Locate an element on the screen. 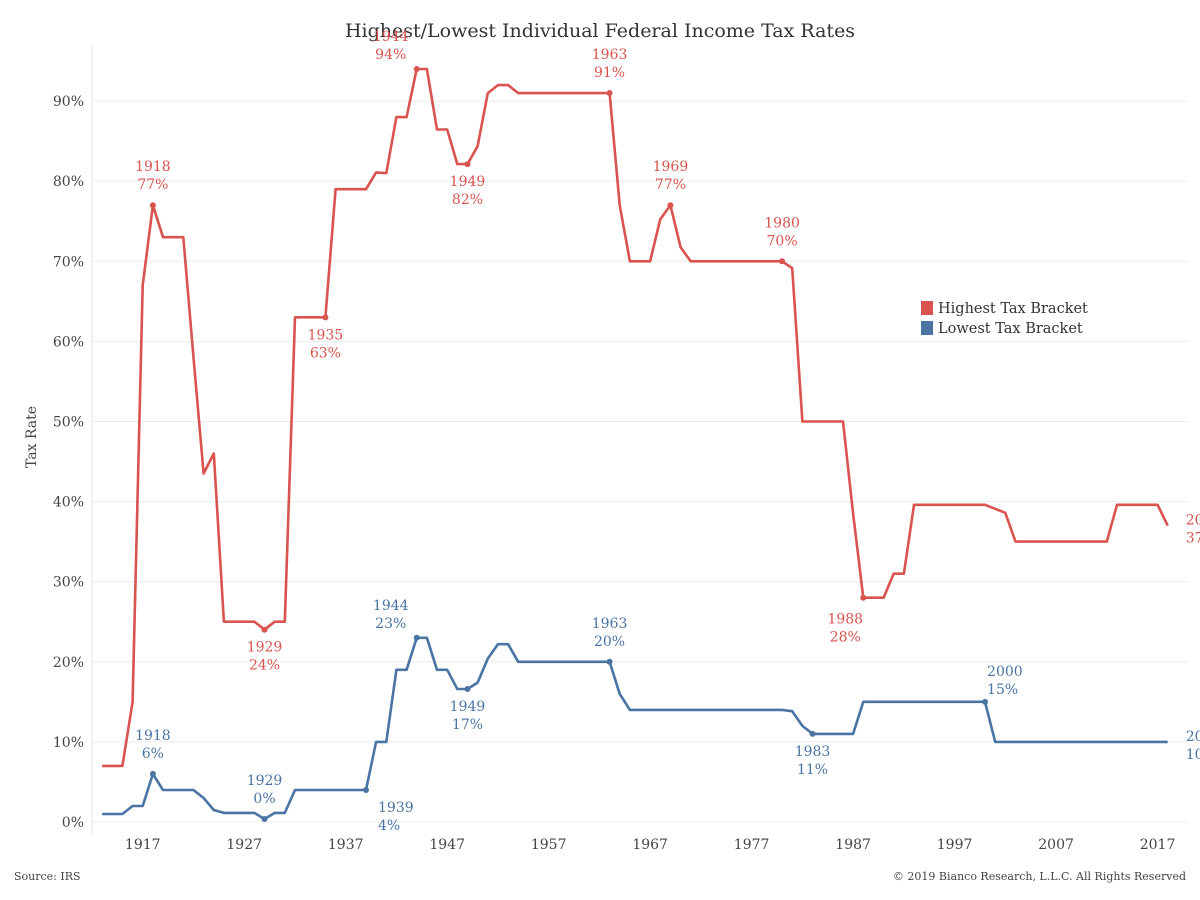  annotation-value: 0% is located at coordinates (264, 799).